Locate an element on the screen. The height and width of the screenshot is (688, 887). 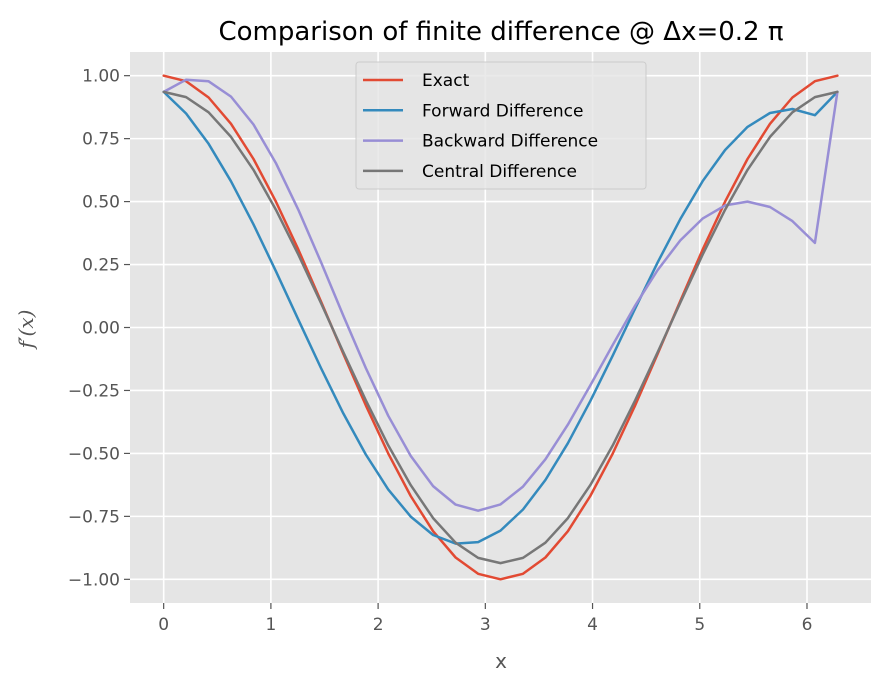
y-tick-label: −1.00 is located at coordinates (94, 580).